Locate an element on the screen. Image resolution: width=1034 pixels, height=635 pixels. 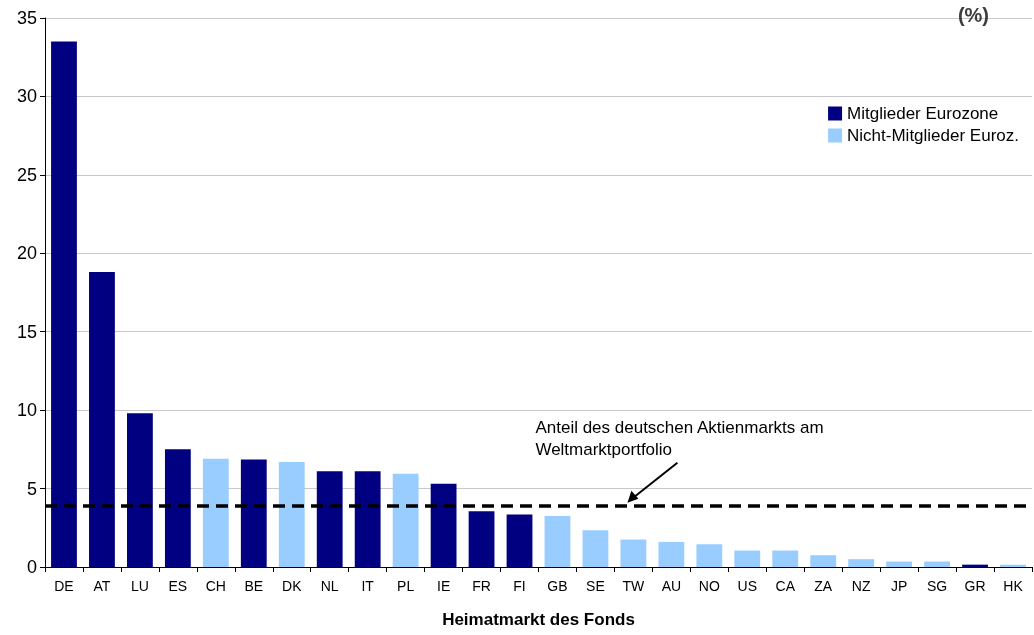
y-tick-label: 35 is located at coordinates (26, 18).